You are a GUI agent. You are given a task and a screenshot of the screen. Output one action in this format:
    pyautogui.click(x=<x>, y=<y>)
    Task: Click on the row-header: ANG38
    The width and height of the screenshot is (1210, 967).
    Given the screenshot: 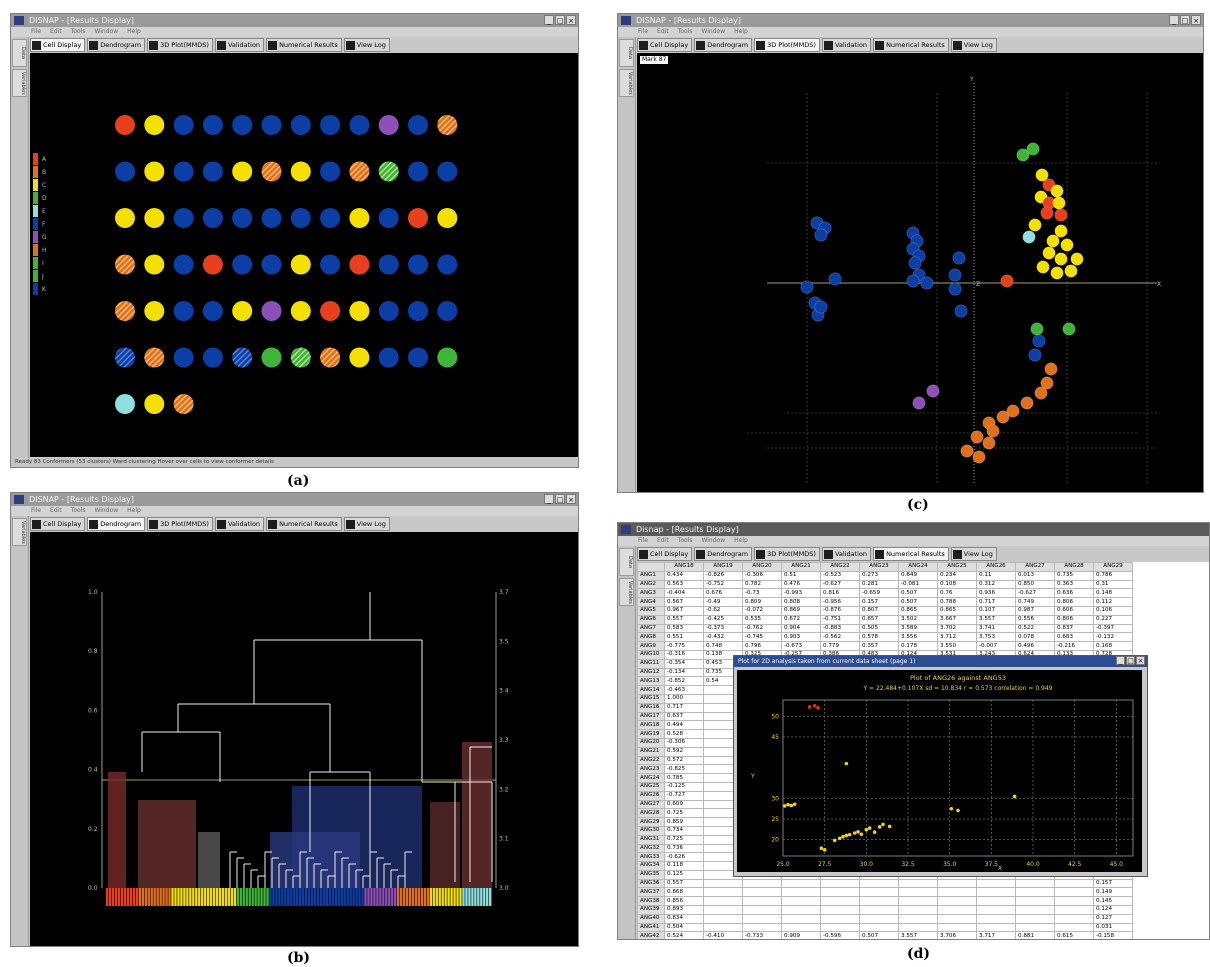 What is the action you would take?
    pyautogui.click(x=651, y=901)
    